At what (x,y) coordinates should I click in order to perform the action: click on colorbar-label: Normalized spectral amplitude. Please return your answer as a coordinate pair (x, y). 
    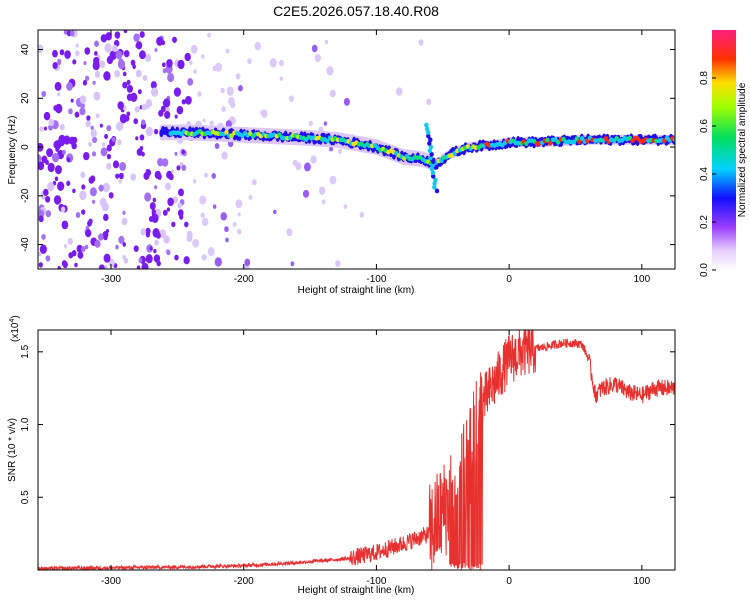
    Looking at the image, I should click on (742, 149).